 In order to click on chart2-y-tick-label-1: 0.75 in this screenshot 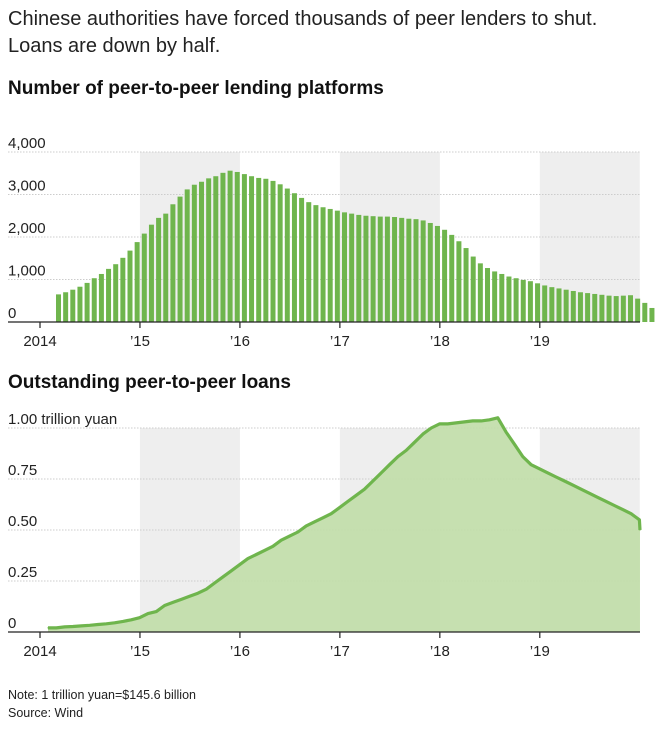, I will do `click(22, 470)`.